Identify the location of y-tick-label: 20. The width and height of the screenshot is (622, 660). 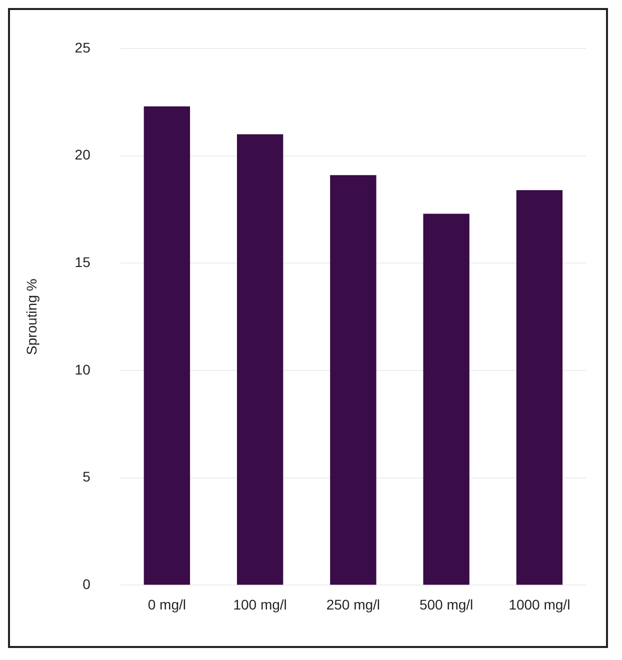
(82, 154).